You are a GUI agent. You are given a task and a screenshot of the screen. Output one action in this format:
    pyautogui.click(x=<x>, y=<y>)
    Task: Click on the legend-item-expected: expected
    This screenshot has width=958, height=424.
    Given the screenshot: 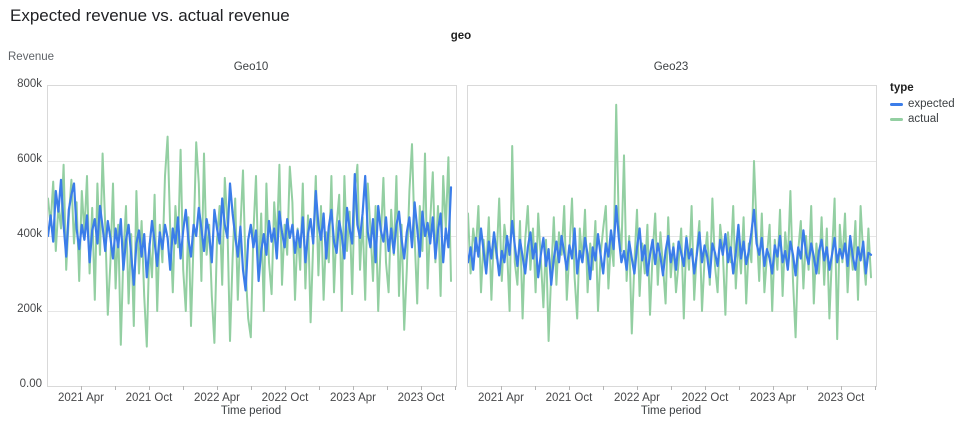 What is the action you would take?
    pyautogui.click(x=922, y=104)
    